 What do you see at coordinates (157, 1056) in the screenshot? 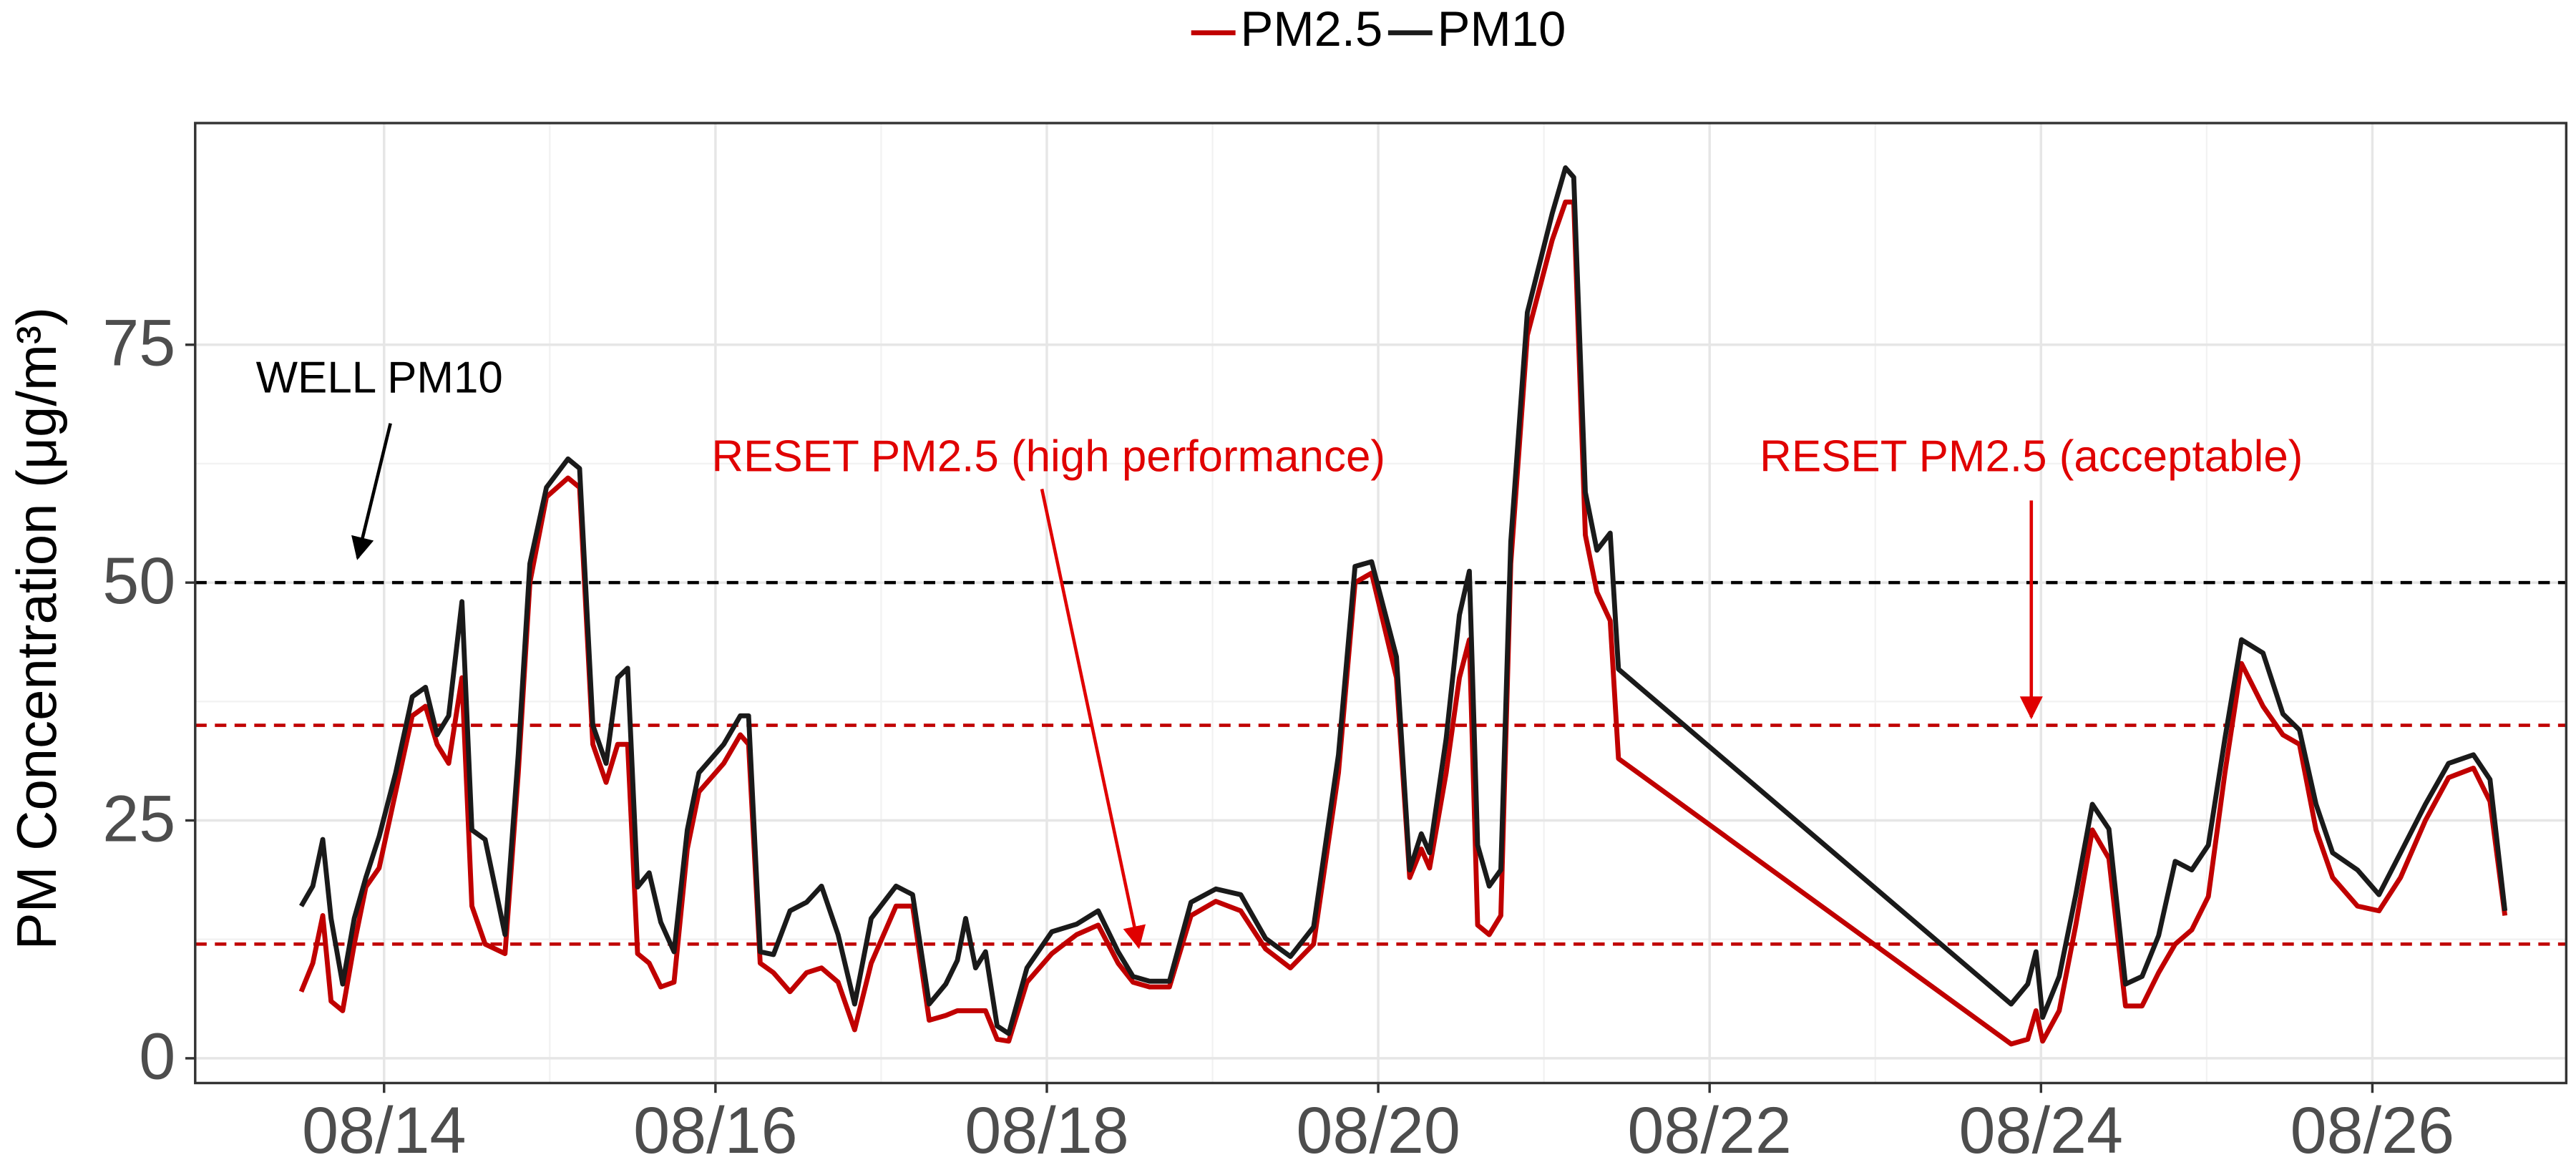
I see `y-tick-label: 0` at bounding box center [157, 1056].